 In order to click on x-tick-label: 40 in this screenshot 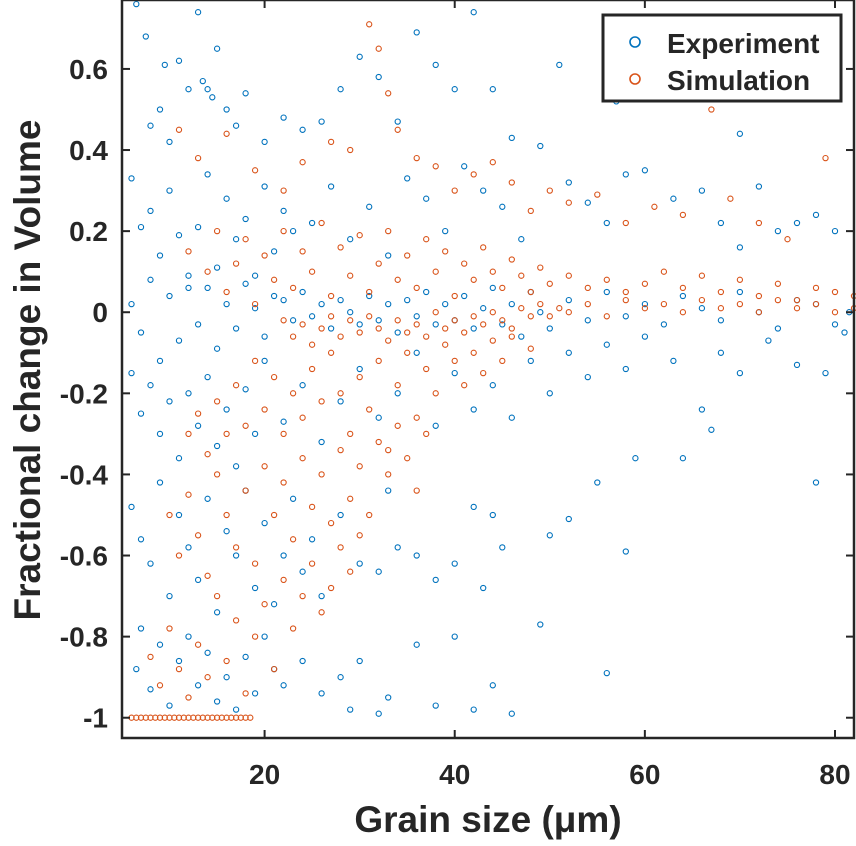, I will do `click(454, 774)`.